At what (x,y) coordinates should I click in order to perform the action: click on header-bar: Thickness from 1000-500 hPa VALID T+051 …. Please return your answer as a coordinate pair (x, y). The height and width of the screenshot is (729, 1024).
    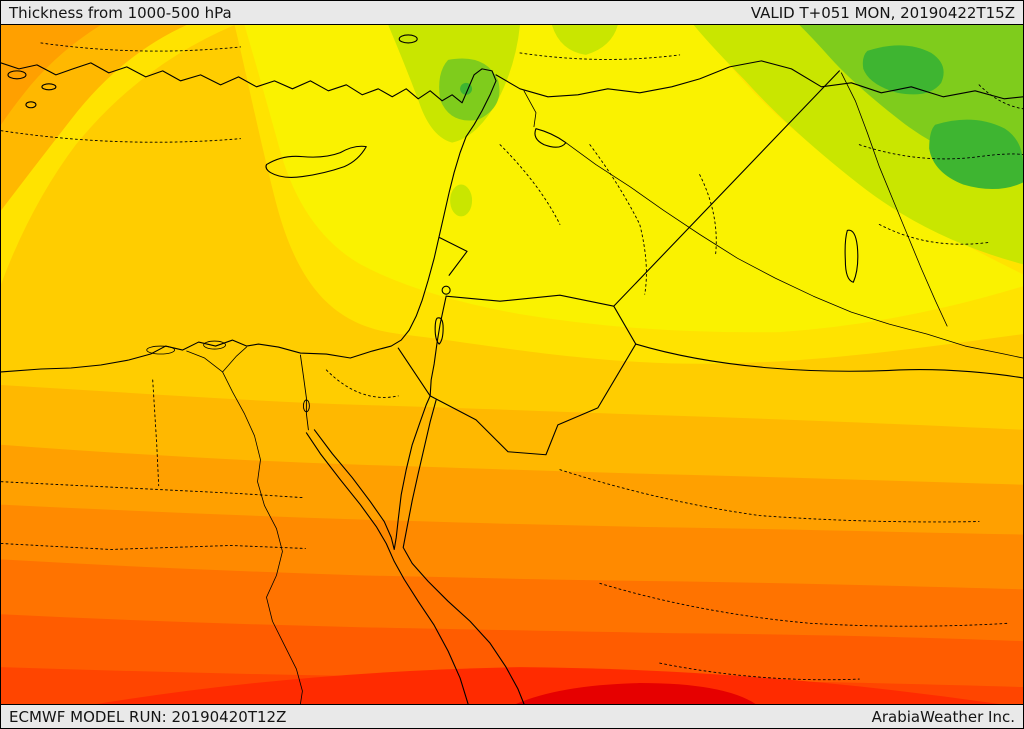
    Looking at the image, I should click on (512, 13).